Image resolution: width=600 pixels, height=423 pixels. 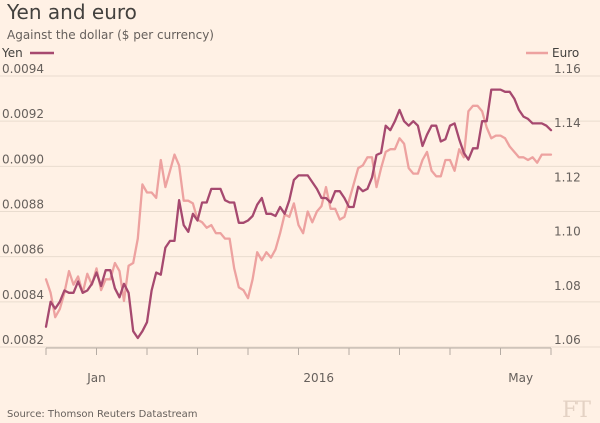 I want to click on source-note: Source: Thomson Reuters Datastream, so click(x=102, y=414).